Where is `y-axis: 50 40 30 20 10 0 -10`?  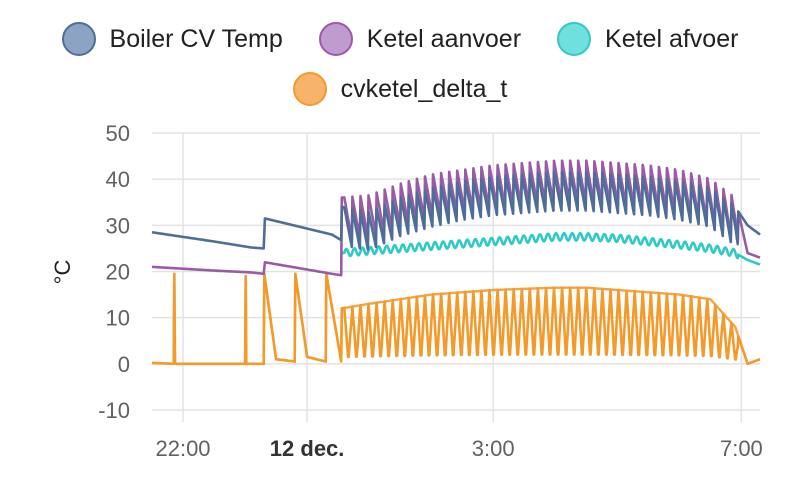 y-axis: 50 40 30 20 10 0 -10 is located at coordinates (114, 272).